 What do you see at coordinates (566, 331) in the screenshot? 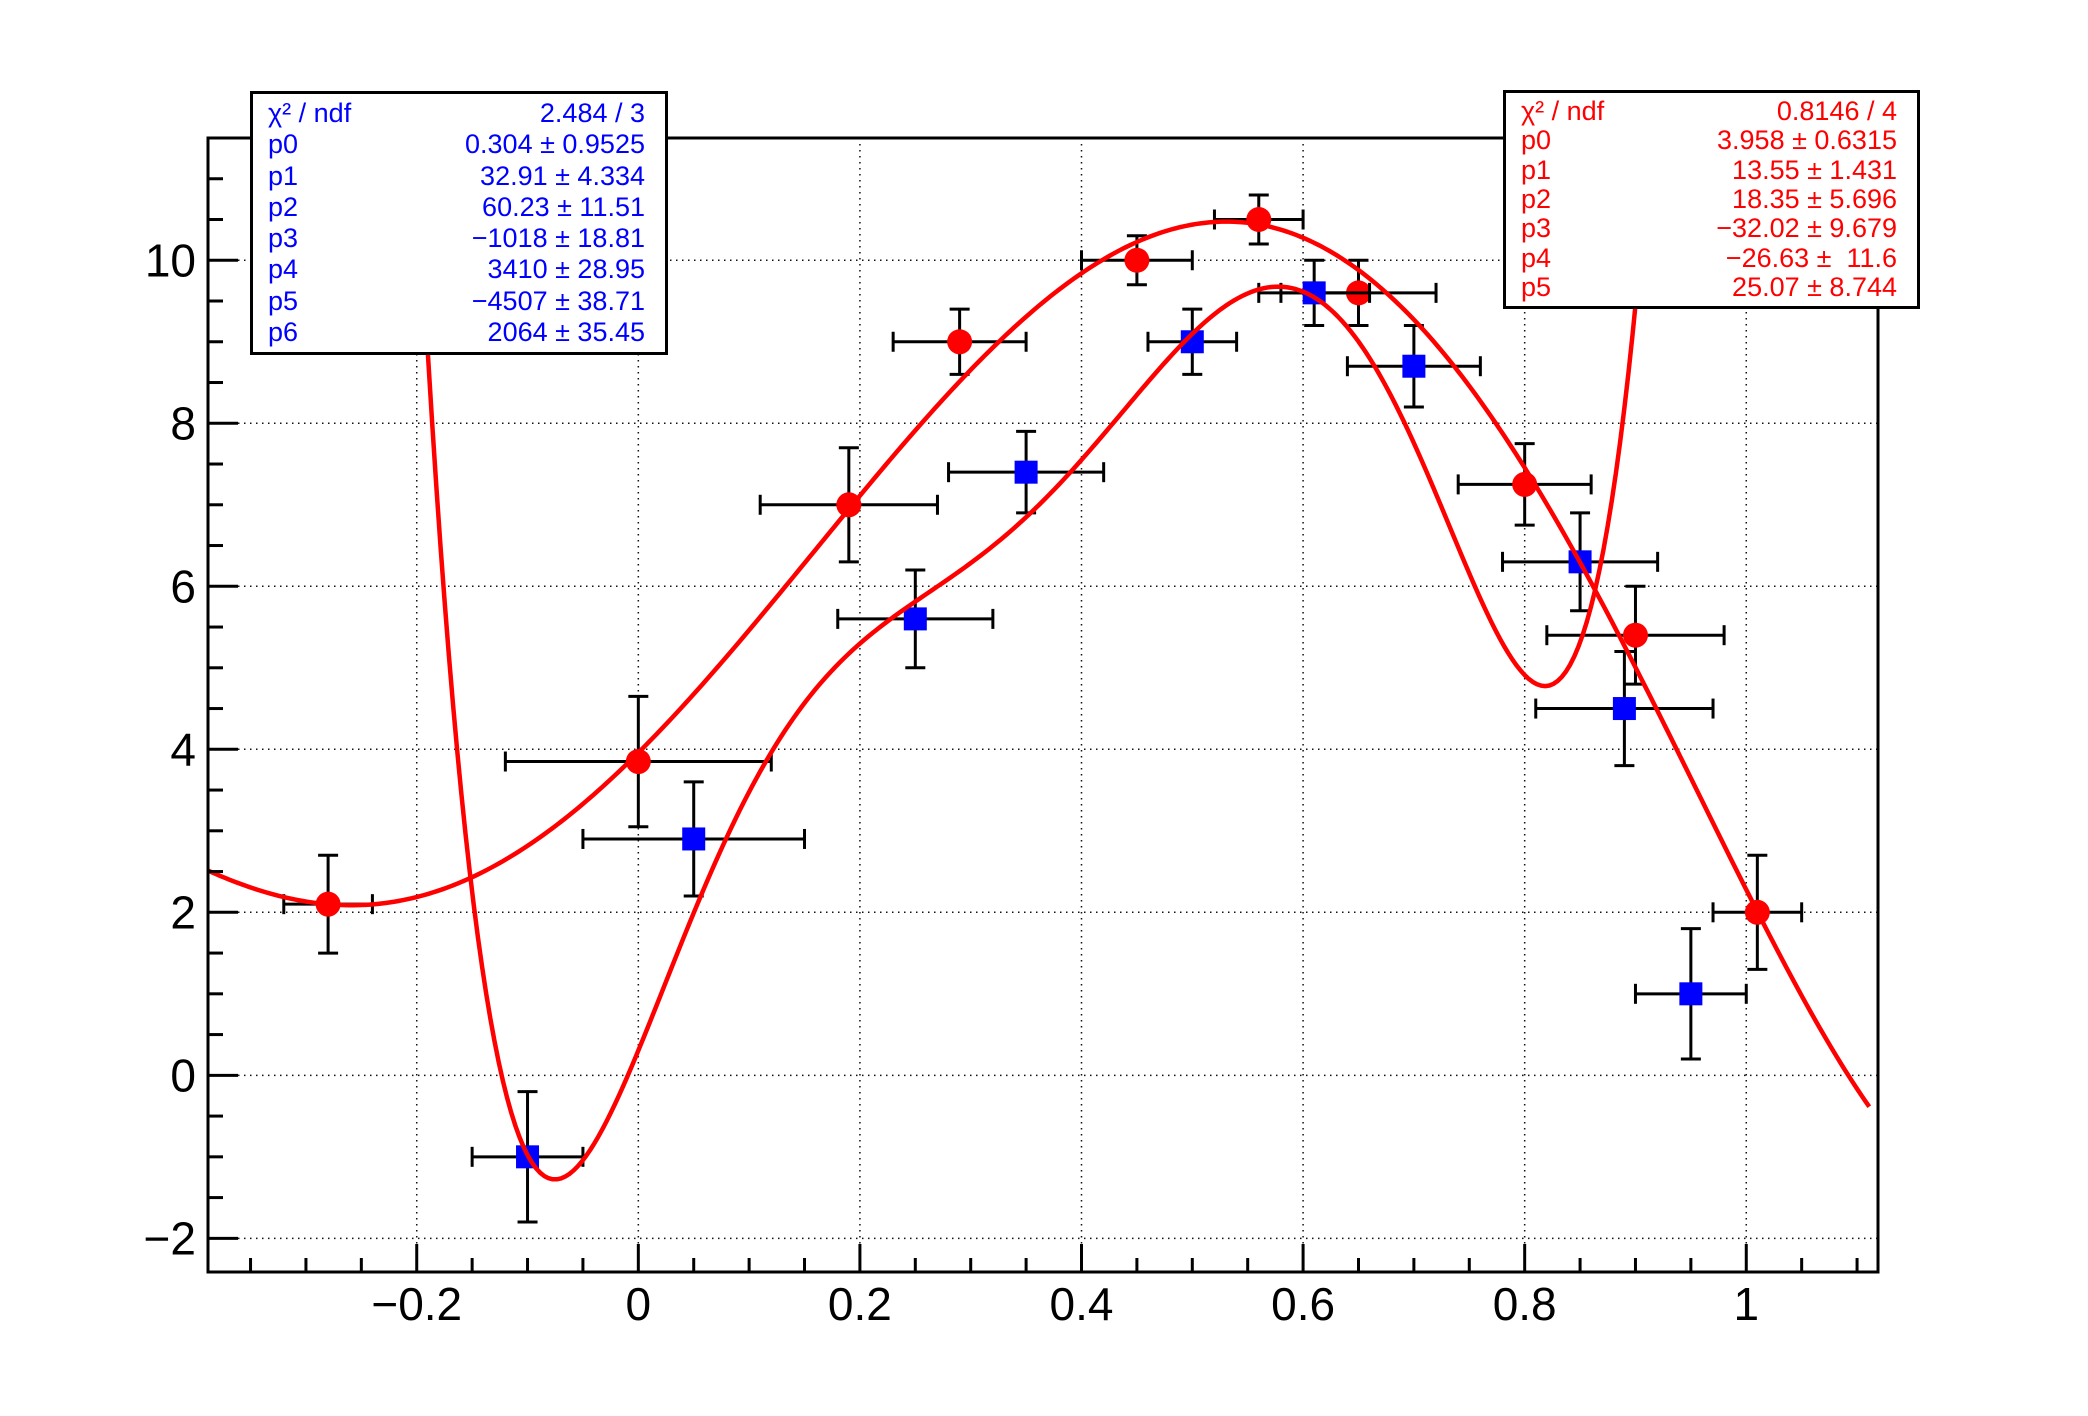
I see `fit-param-value: 2064 ± 35.45` at bounding box center [566, 331].